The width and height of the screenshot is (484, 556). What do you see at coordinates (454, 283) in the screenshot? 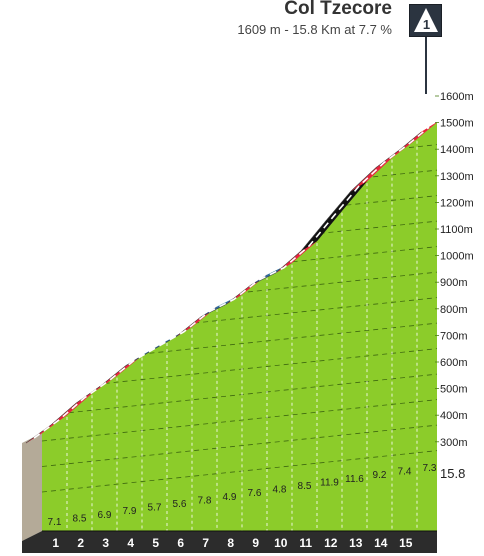
I see `y-tick-label: 900m` at bounding box center [454, 283].